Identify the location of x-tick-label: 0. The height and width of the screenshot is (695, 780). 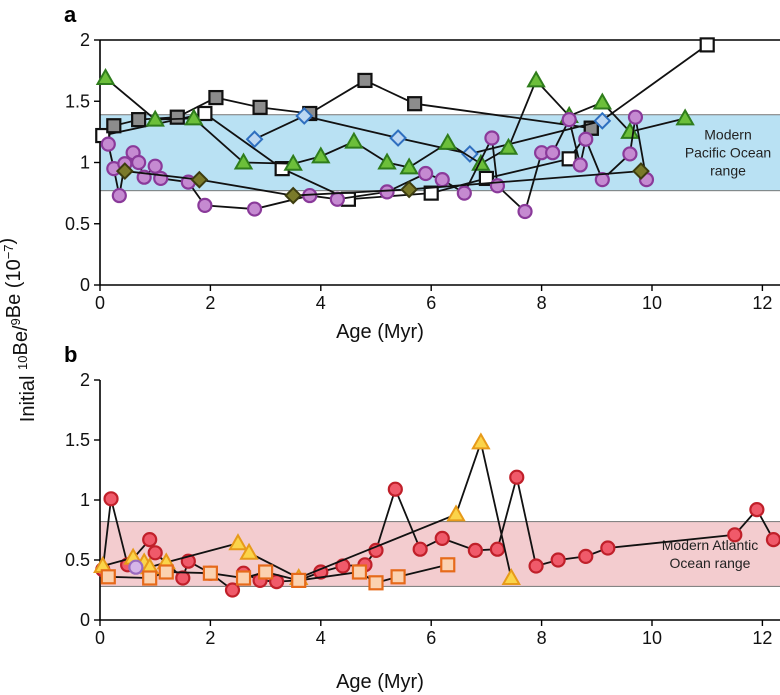
(100, 303).